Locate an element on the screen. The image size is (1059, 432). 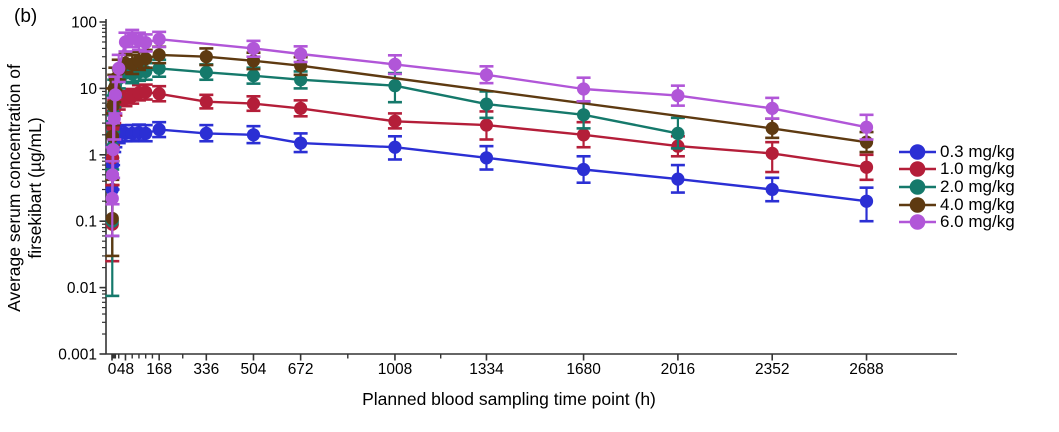
legend-label: 4.0 mg/kg is located at coordinates (977, 204).